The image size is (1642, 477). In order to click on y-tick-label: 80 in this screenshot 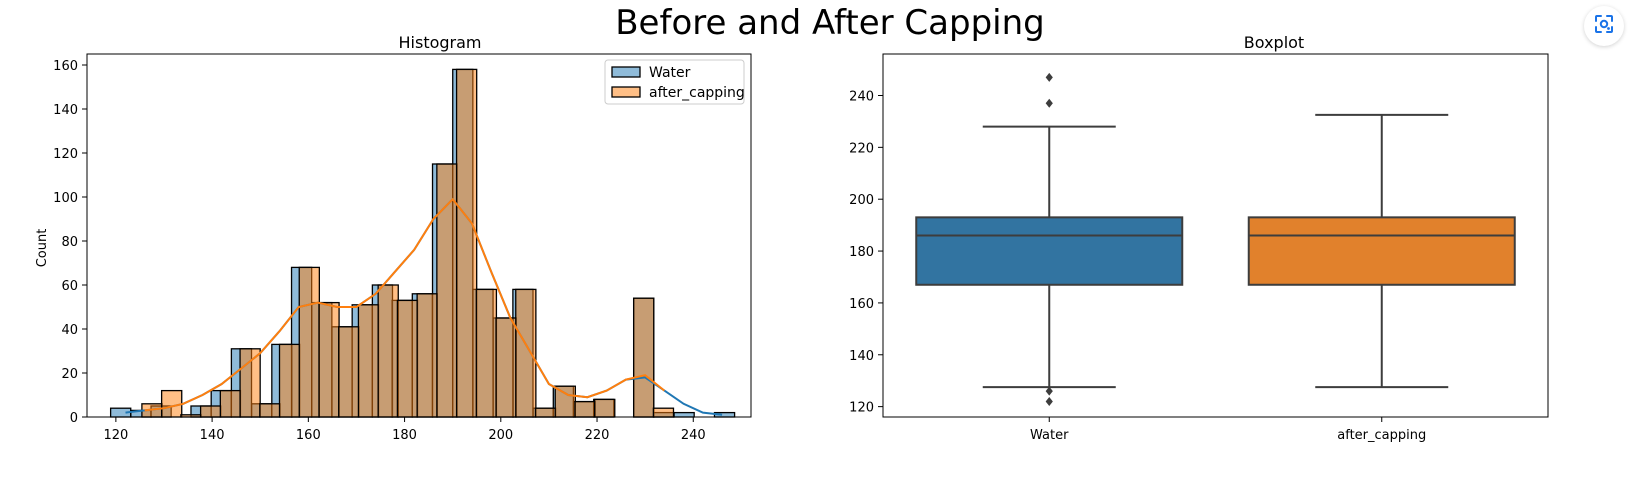, I will do `click(69, 242)`.